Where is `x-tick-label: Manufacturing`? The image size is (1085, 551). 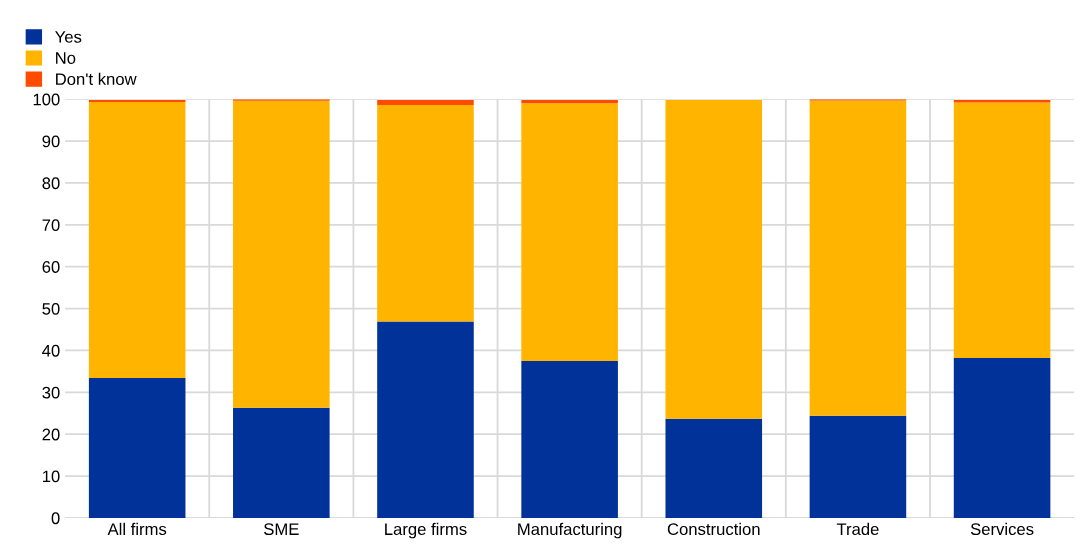 x-tick-label: Manufacturing is located at coordinates (570, 530).